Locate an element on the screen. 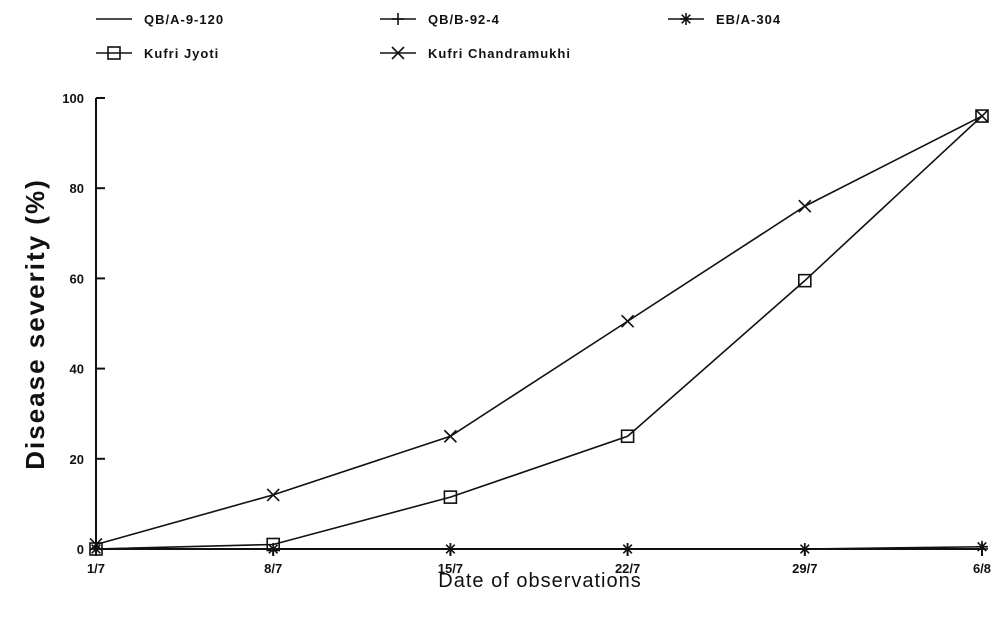 The height and width of the screenshot is (622, 1001). legend-label-4: Kufri Chandramukhi is located at coordinates (499, 53).